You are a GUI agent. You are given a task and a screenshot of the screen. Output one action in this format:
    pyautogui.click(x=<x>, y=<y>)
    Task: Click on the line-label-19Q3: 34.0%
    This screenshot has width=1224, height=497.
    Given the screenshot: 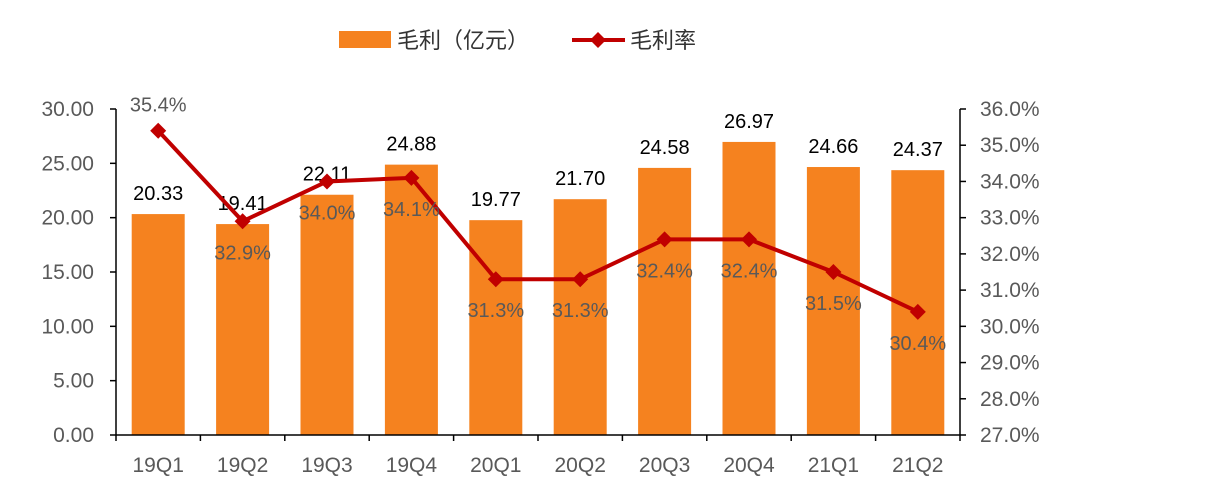 What is the action you would take?
    pyautogui.click(x=327, y=213)
    